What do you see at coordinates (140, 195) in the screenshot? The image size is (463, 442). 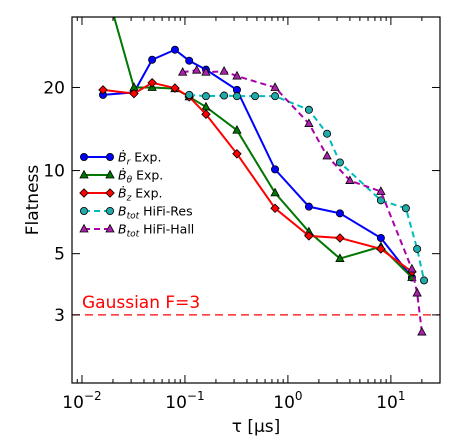 I see `legend-label: Ḃz Exp.` at bounding box center [140, 195].